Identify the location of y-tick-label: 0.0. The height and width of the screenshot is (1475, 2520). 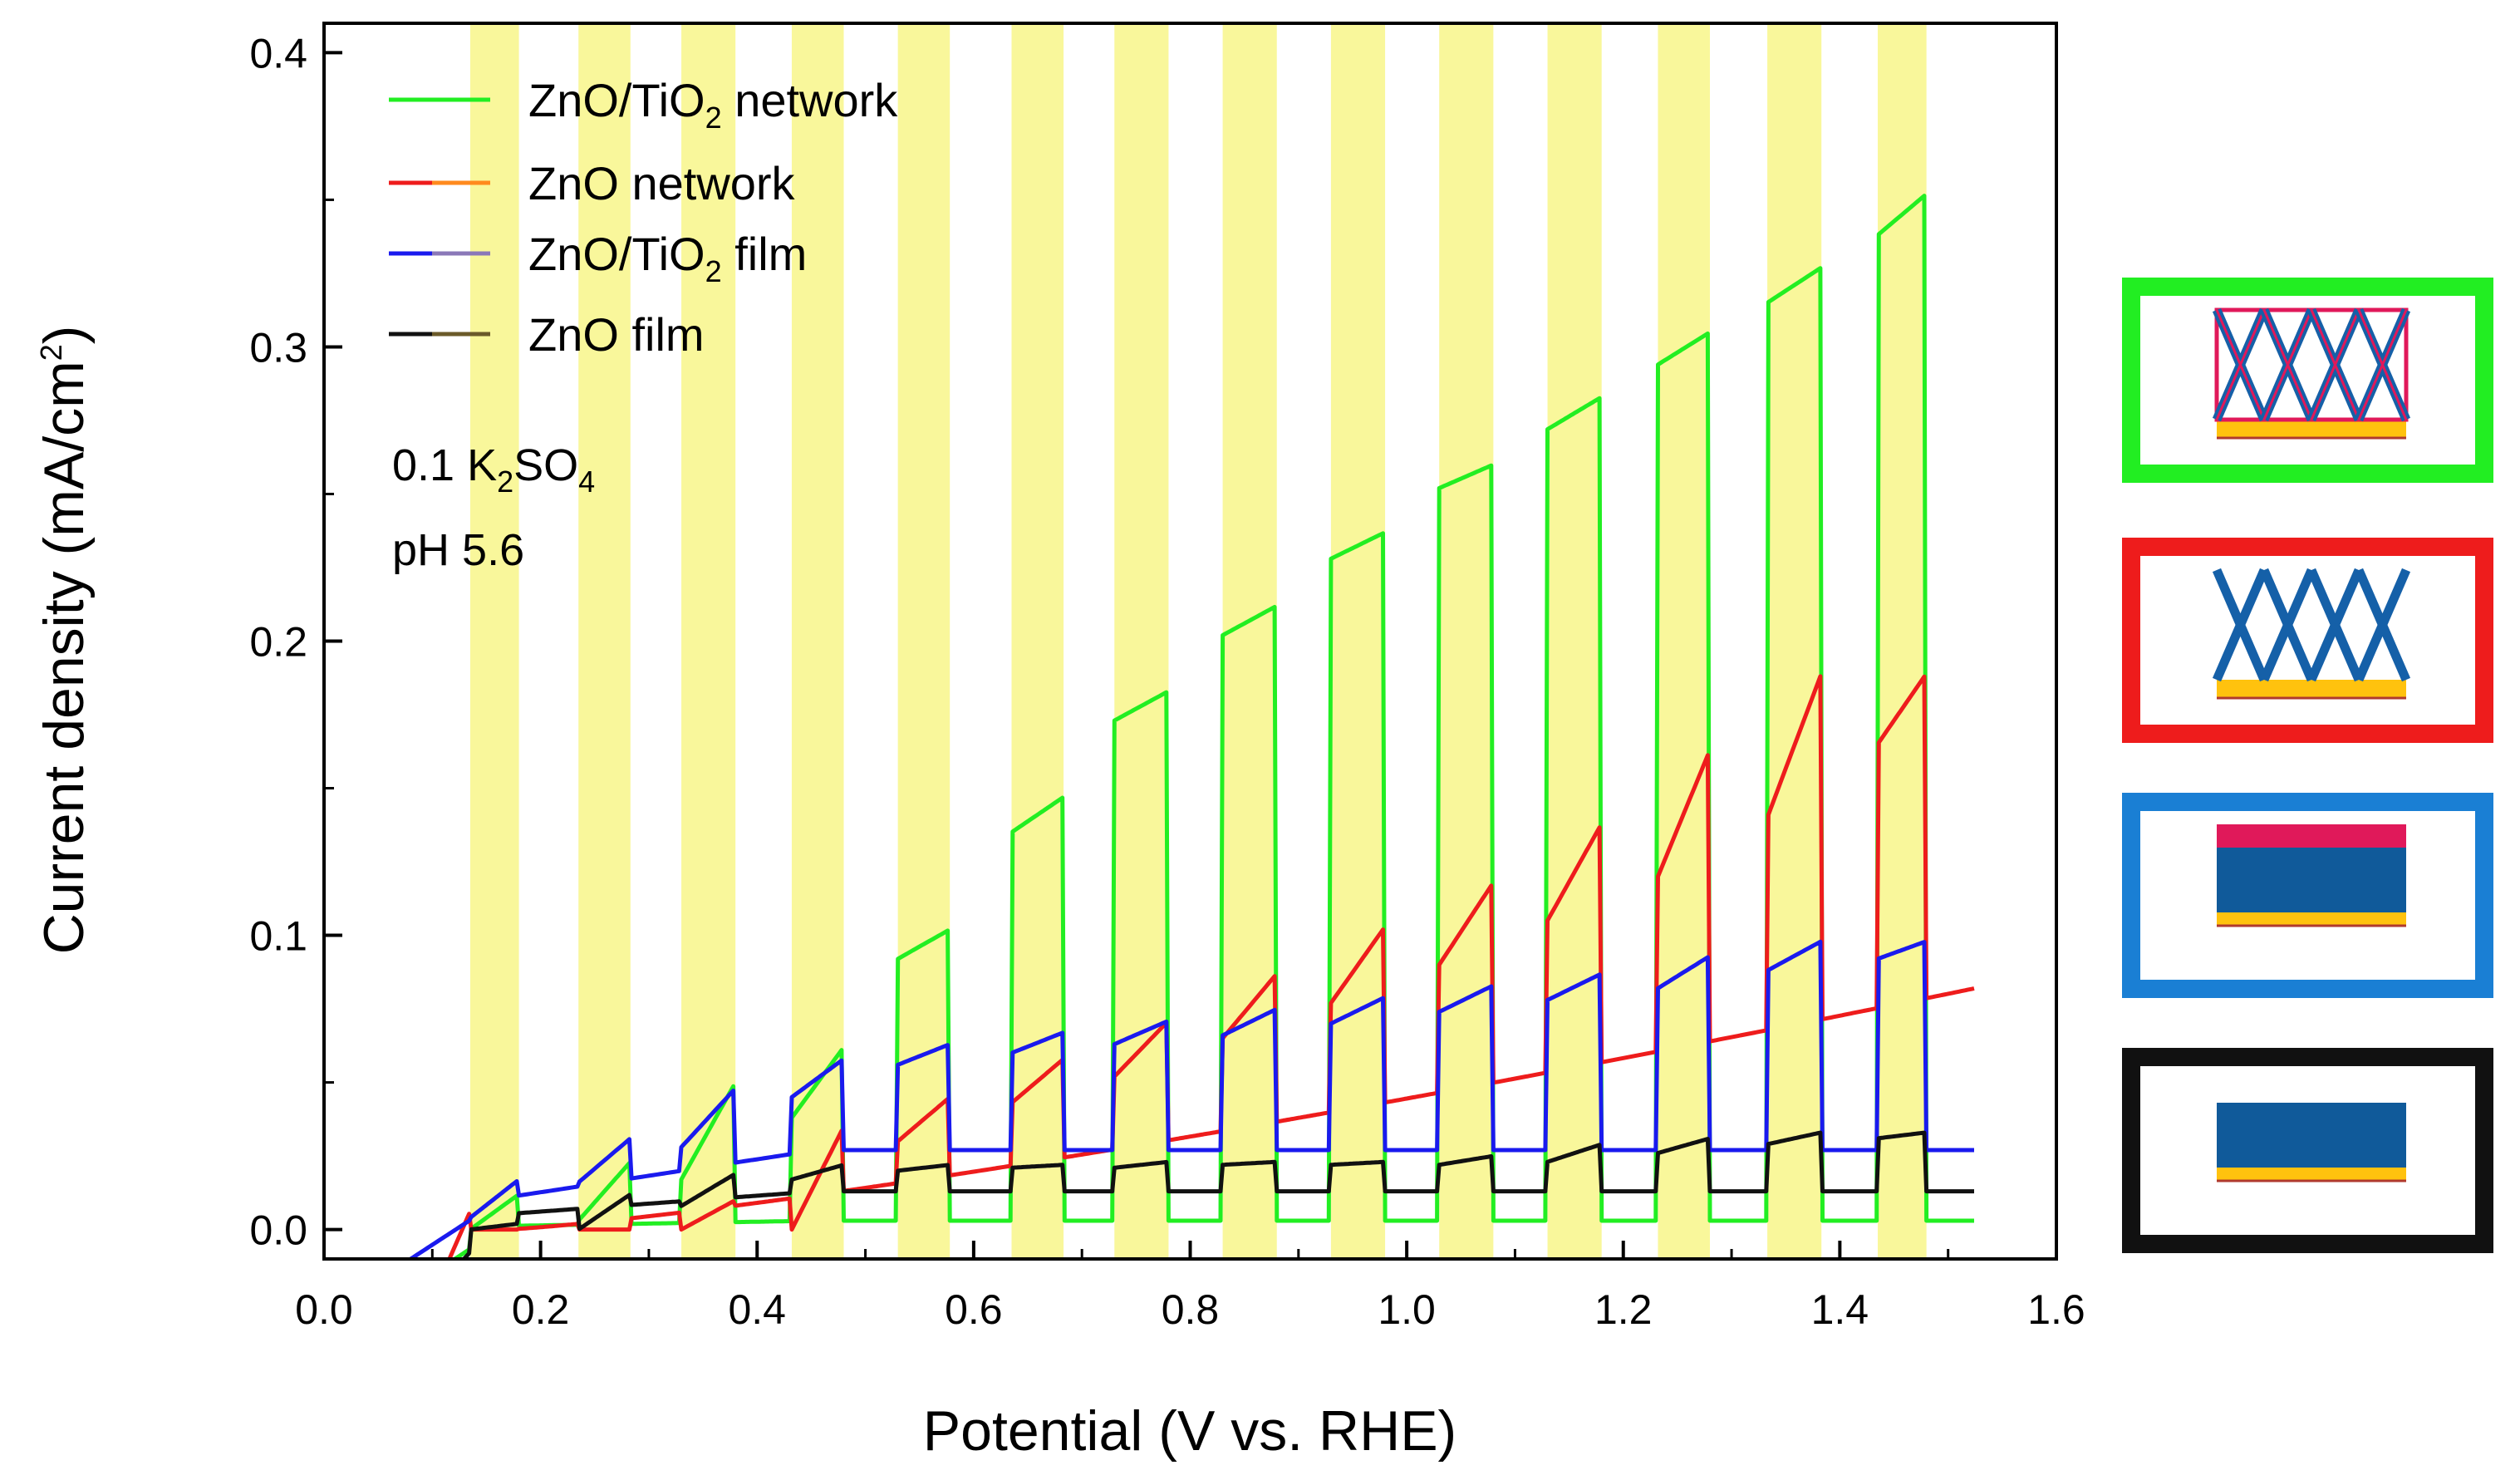
(278, 1230).